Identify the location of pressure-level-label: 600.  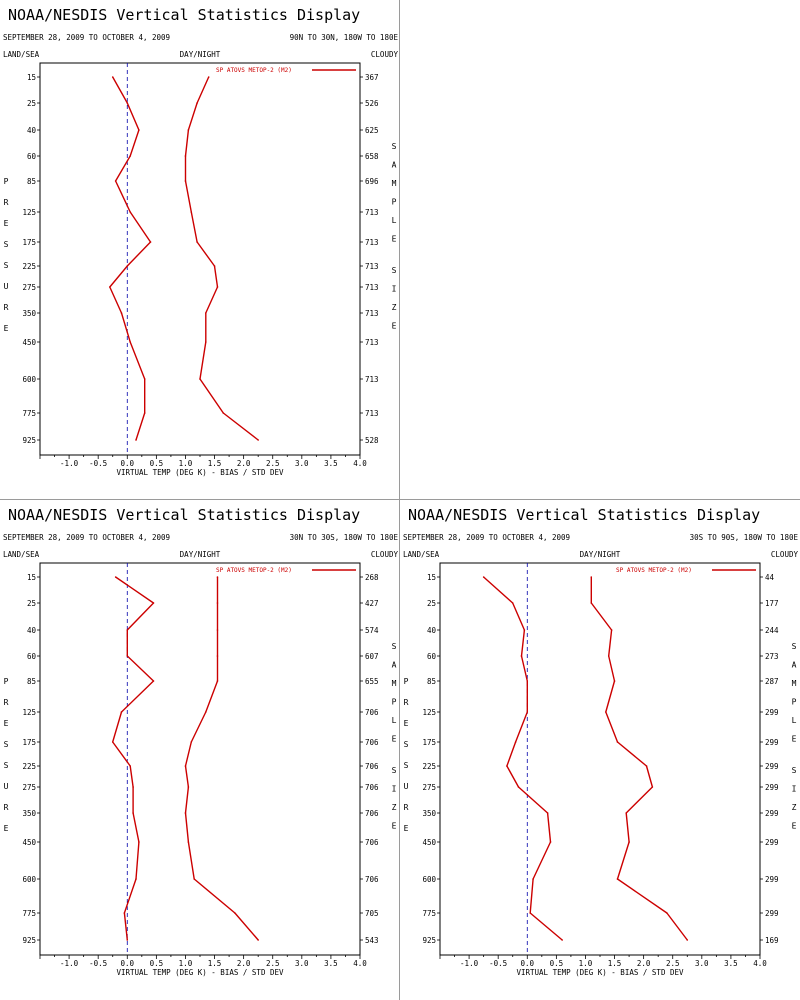
(29, 379).